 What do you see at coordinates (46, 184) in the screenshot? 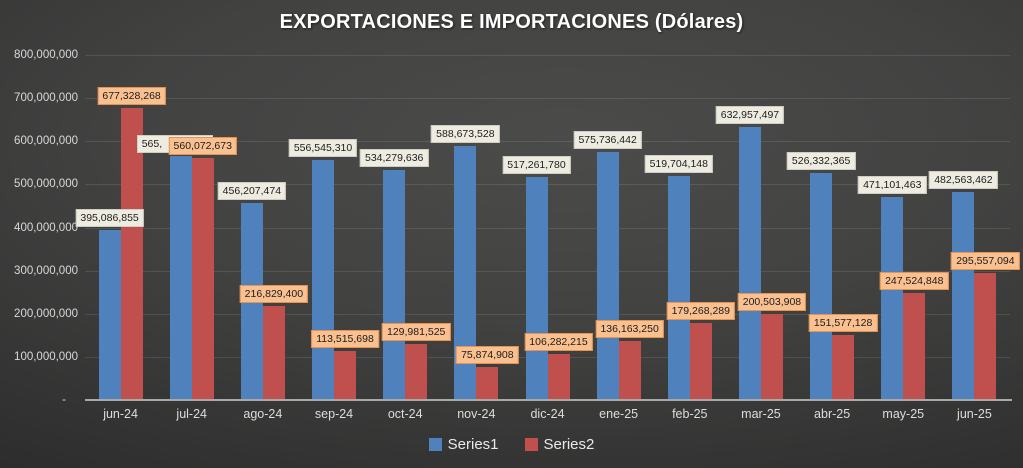
I see `y-tick-label: 500,000,000` at bounding box center [46, 184].